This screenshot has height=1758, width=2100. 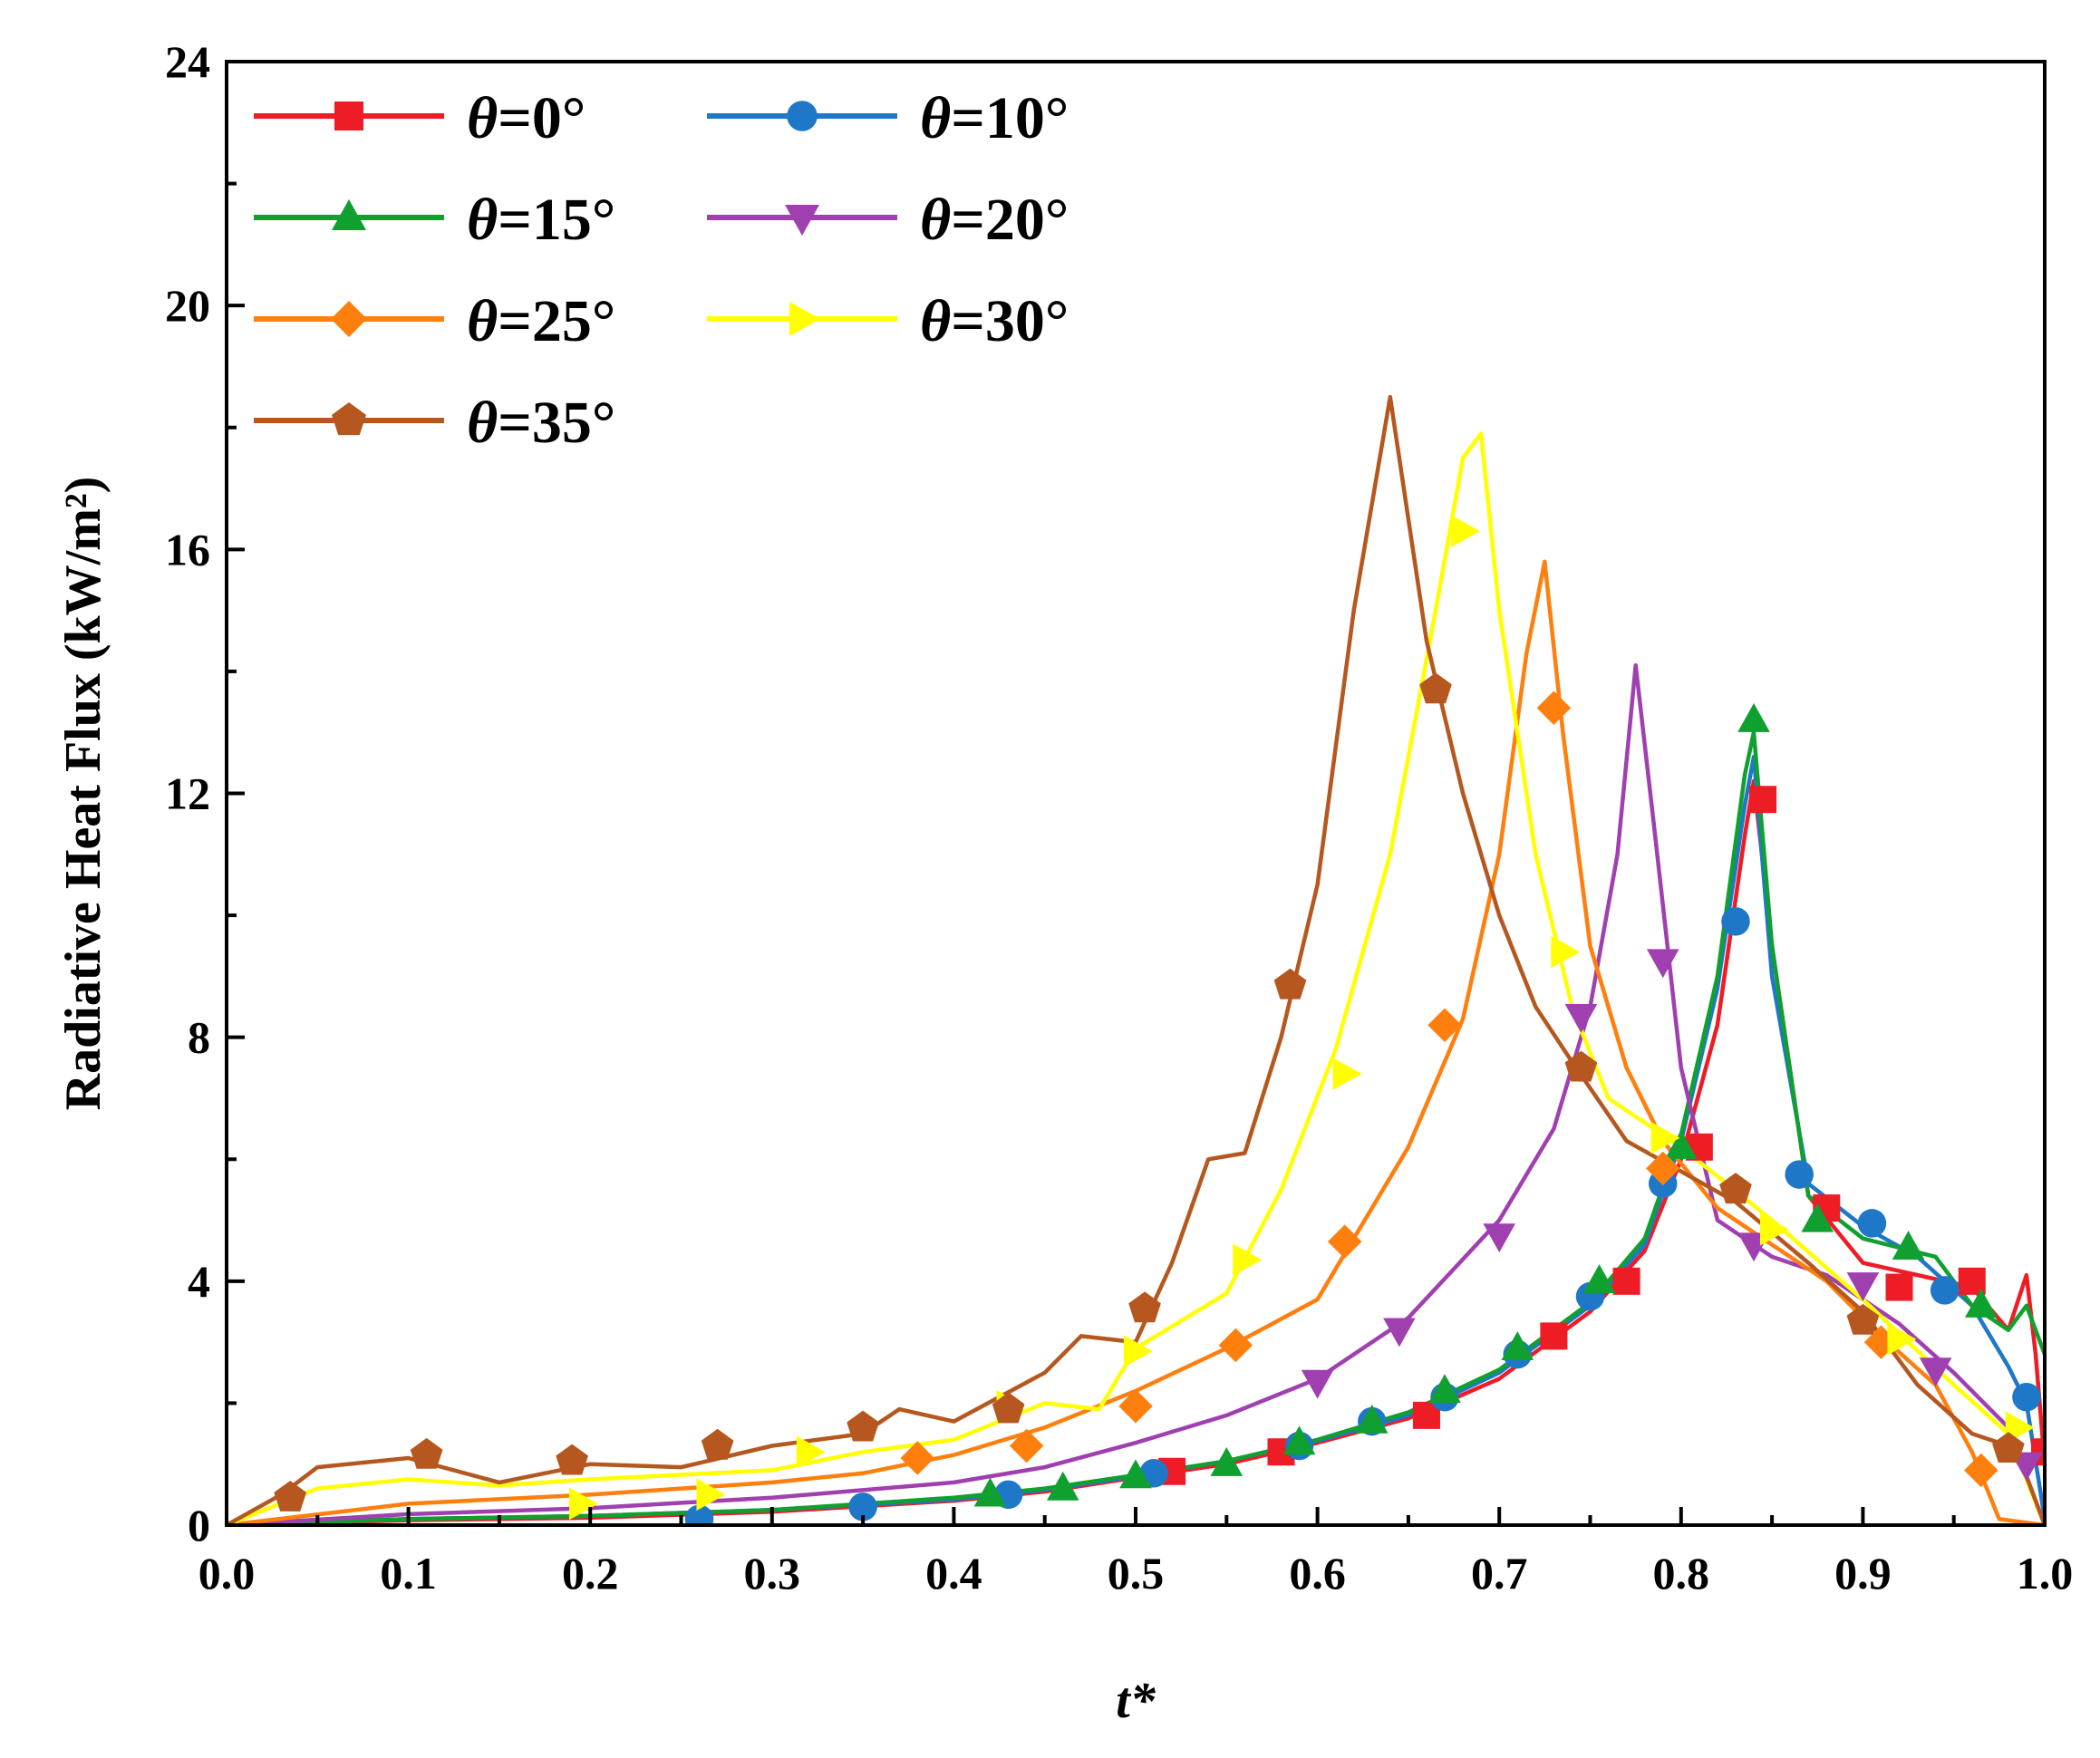 I want to click on legend-label: θ=0°, so click(x=526, y=118).